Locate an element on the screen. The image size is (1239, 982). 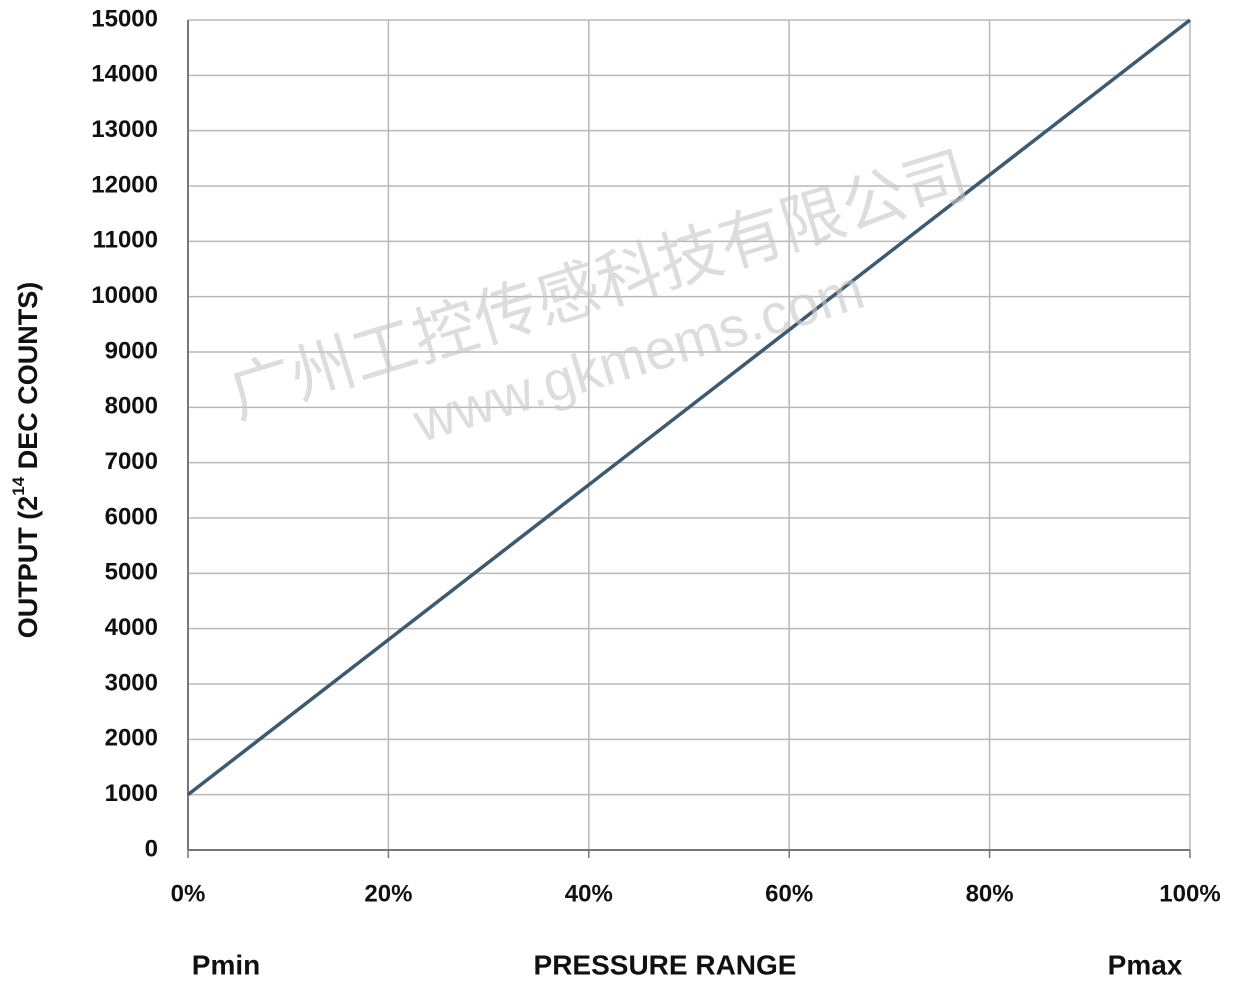
y-tick-label: 0 is located at coordinates (151, 848).